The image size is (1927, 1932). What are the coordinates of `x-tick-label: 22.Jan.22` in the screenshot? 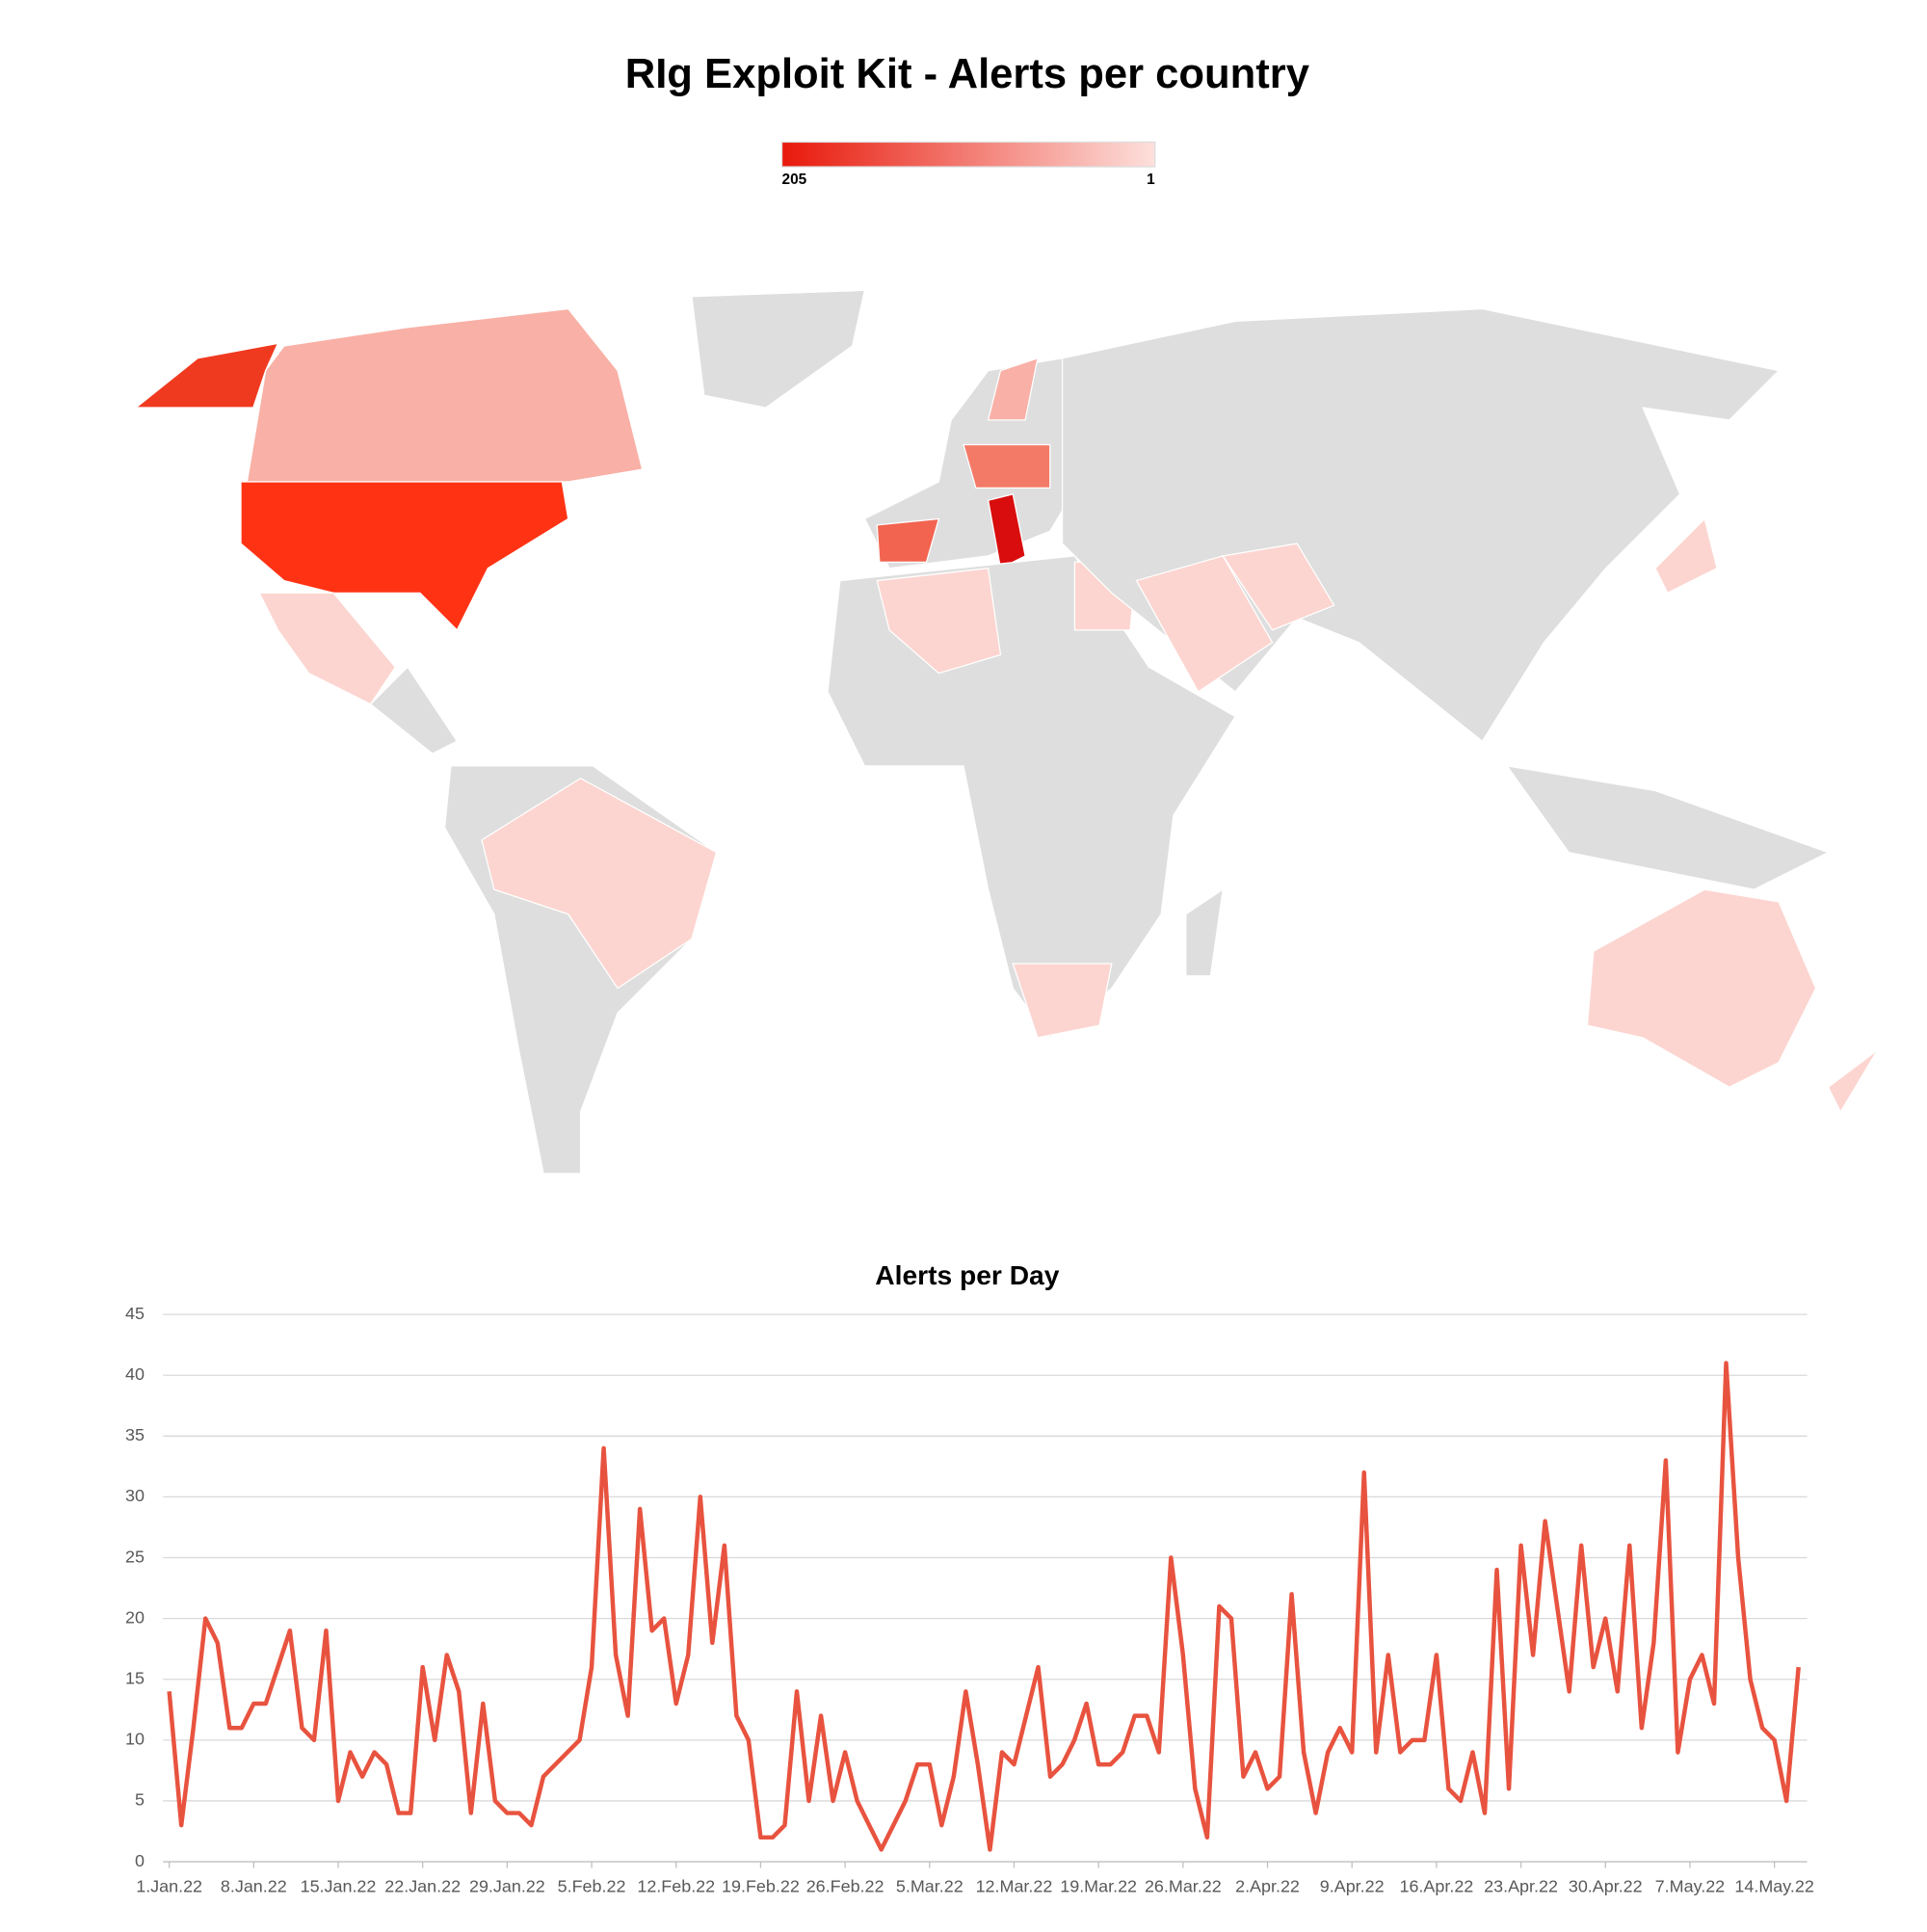 It's located at (422, 1886).